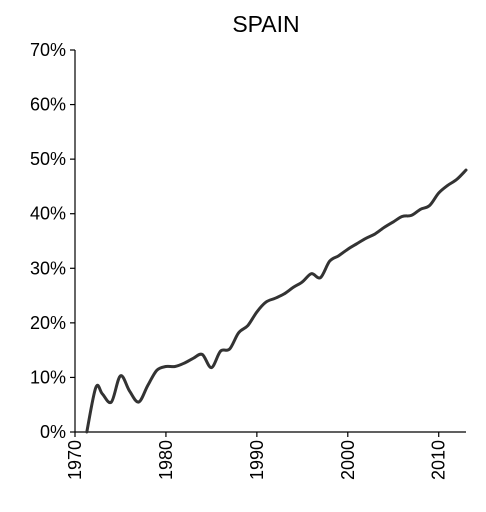 The height and width of the screenshot is (512, 486). What do you see at coordinates (348, 460) in the screenshot?
I see `x-tick-label: 2000` at bounding box center [348, 460].